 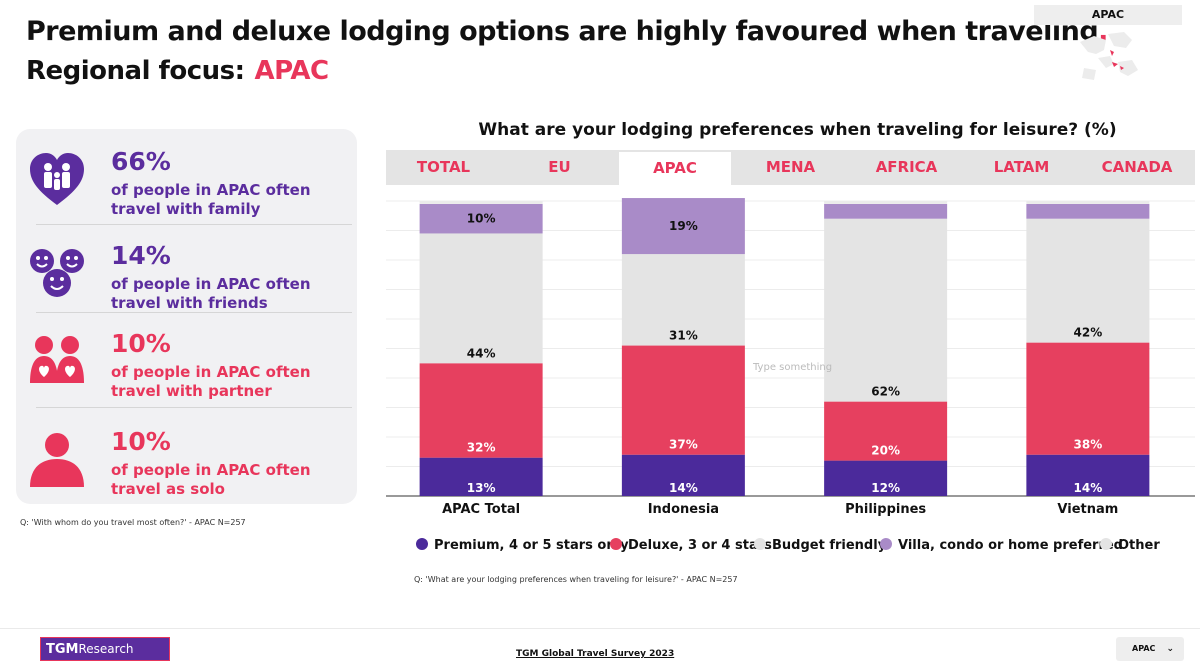 I want to click on data-label: 19%, so click(x=683, y=226).